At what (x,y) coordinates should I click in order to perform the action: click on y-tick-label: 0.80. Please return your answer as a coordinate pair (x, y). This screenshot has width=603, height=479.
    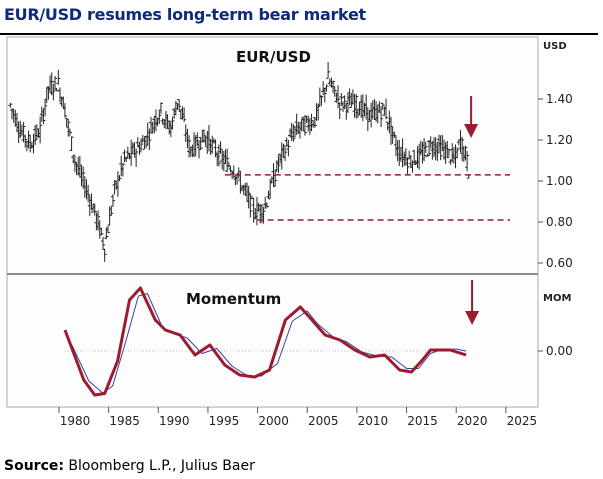
    Looking at the image, I should click on (559, 222).